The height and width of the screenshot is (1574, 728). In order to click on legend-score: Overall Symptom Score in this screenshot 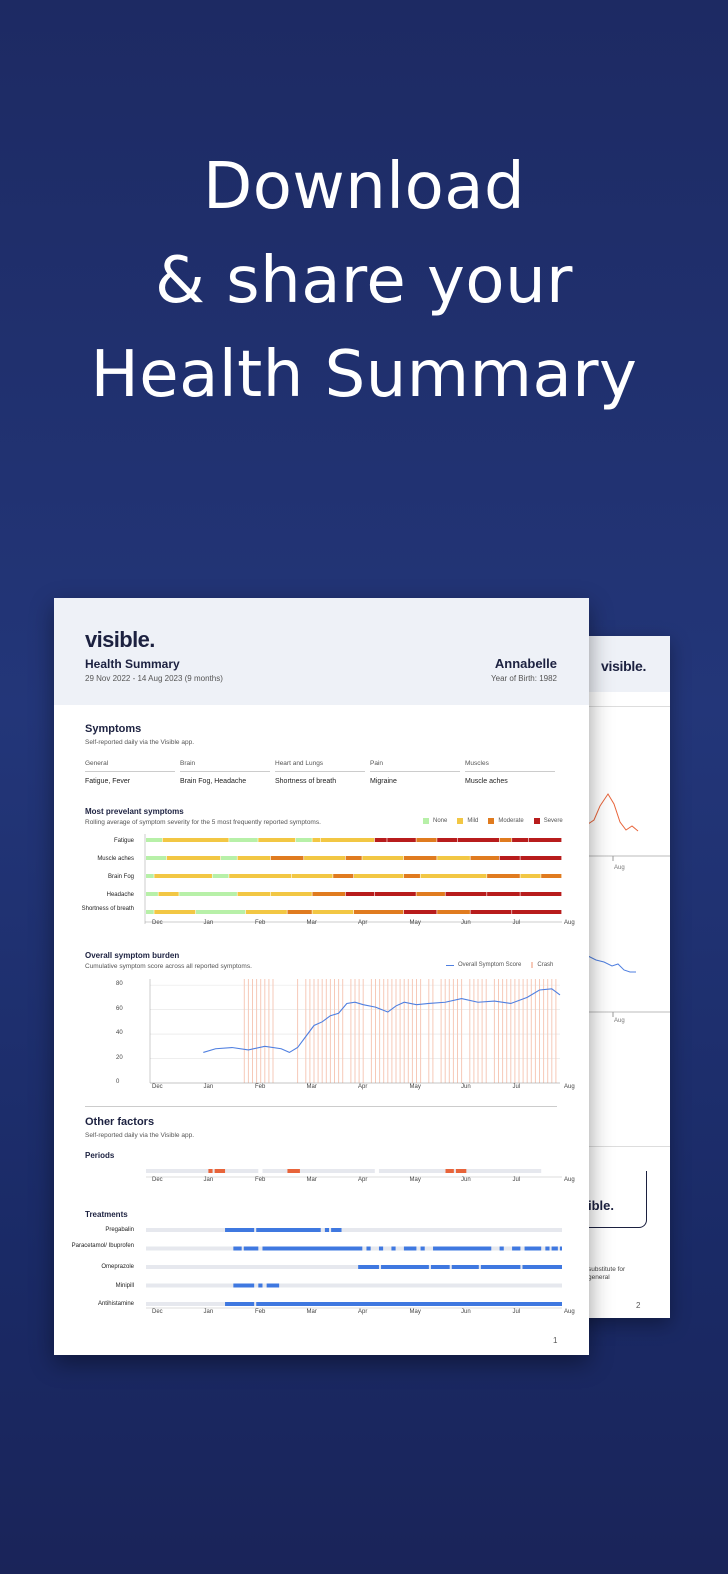, I will do `click(483, 965)`.